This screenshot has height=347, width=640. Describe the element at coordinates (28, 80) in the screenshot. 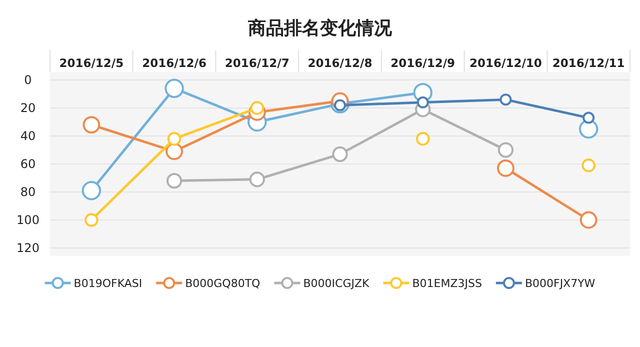

I see `y-tick-label: 0` at that location.